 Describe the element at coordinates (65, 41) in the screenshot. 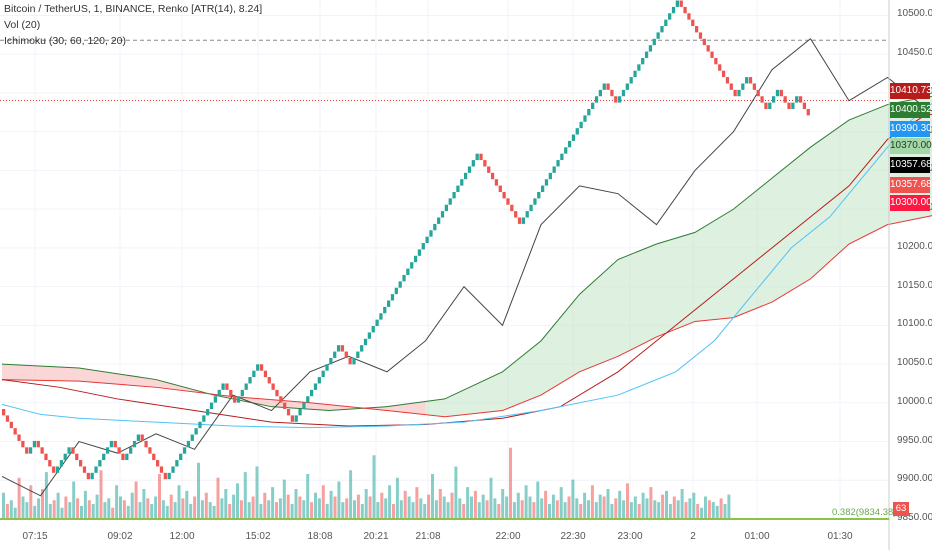

I see `ichimoku-legend: Ichimoku (30, 60, 120, 20)` at that location.